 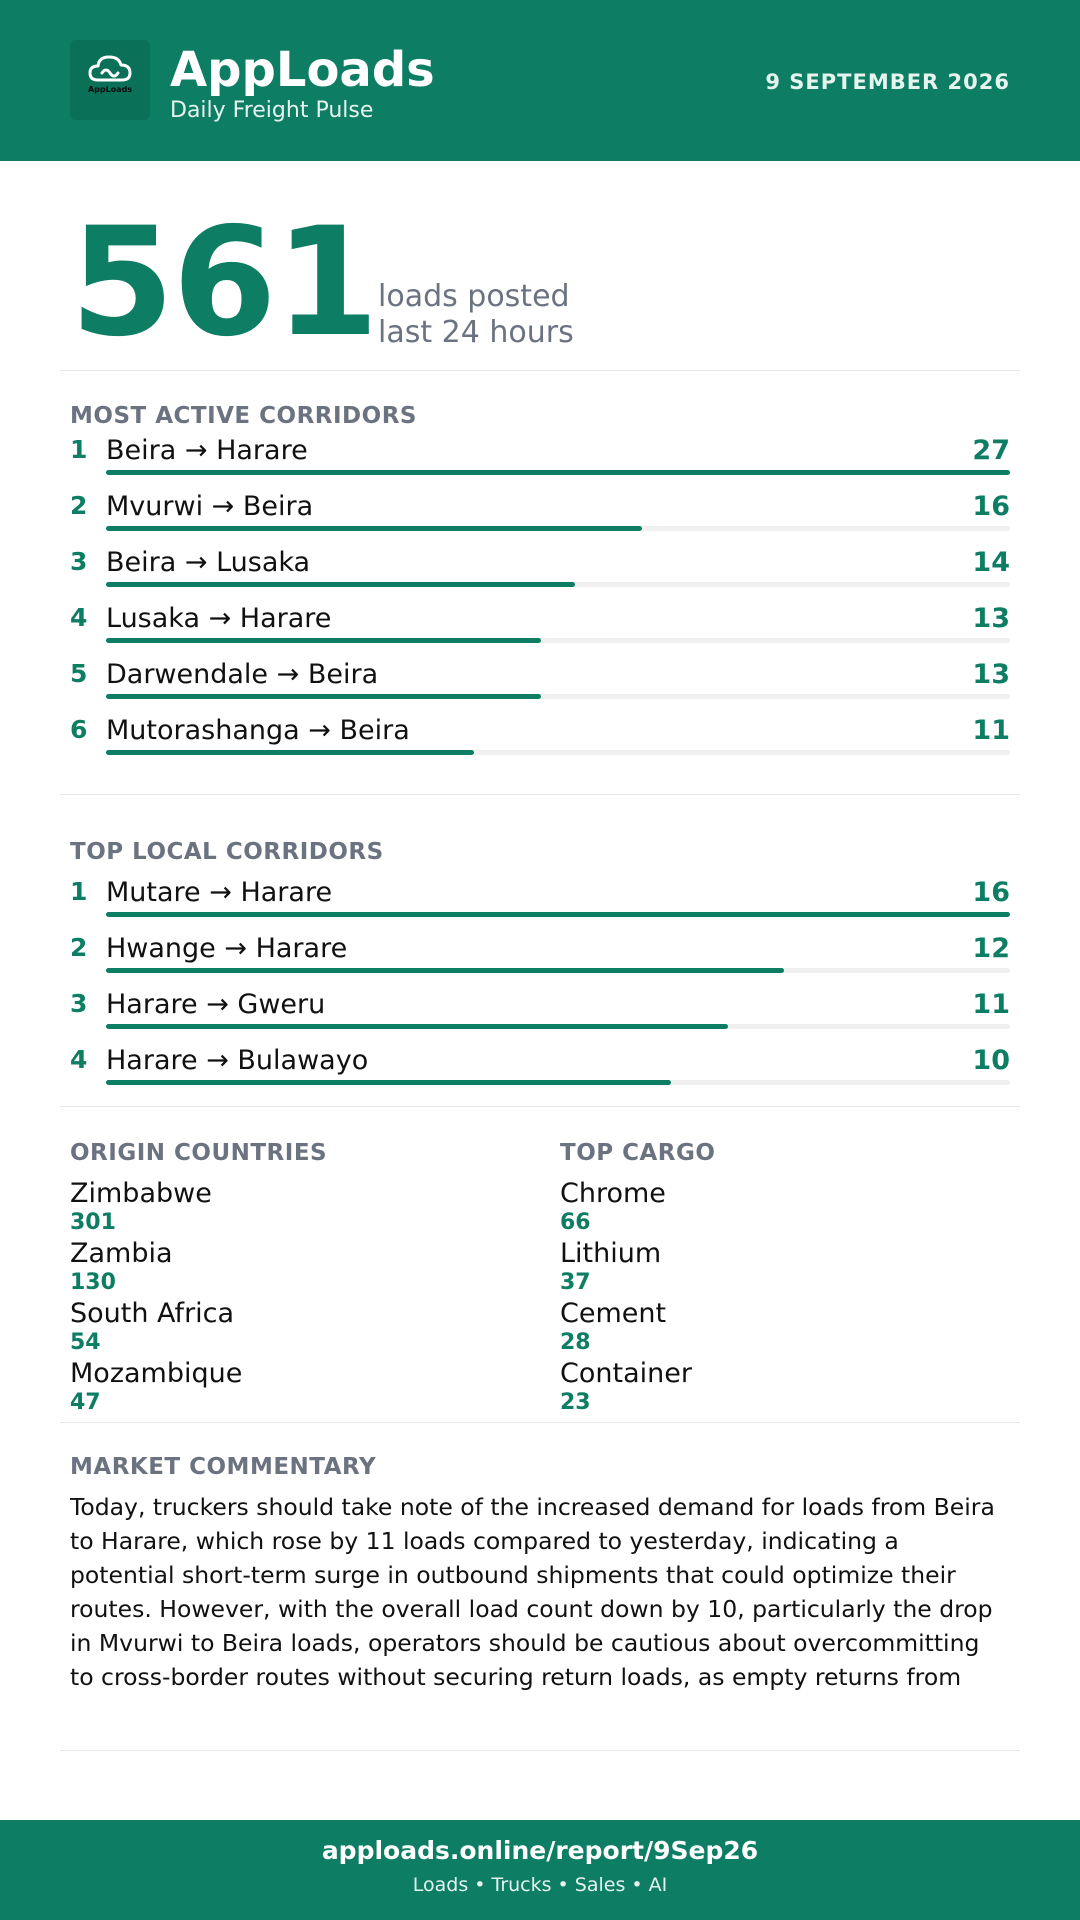 What do you see at coordinates (540, 1850) in the screenshot?
I see `report-link: apploads.online/report/9Sep26` at bounding box center [540, 1850].